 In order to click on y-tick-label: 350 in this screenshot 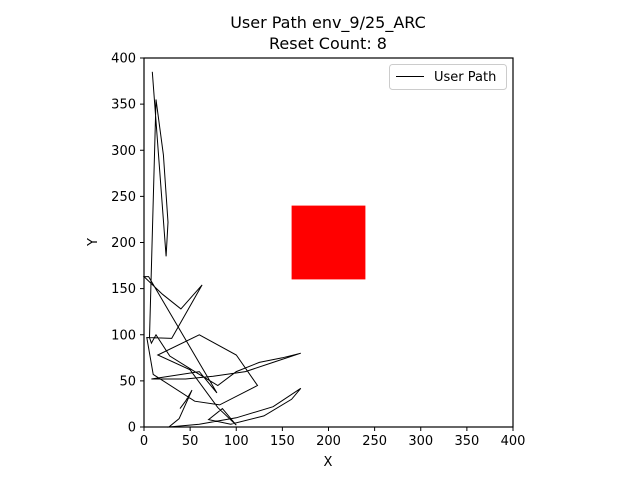, I will do `click(123, 105)`.